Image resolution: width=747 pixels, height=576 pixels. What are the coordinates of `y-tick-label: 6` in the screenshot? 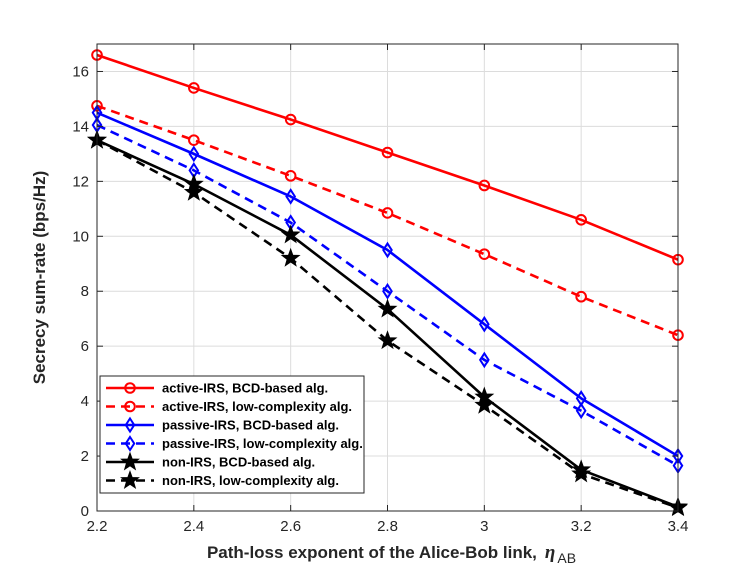 It's located at (85, 346).